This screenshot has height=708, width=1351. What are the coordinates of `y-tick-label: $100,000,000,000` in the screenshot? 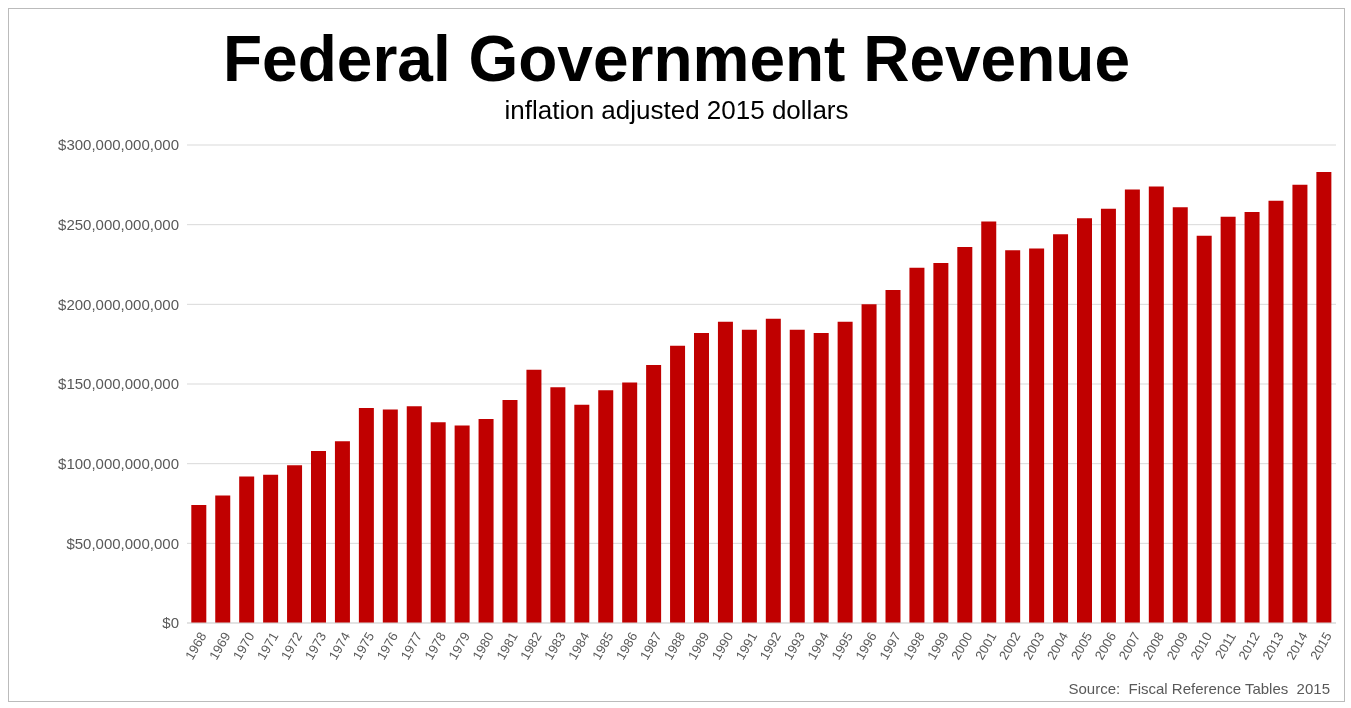 It's located at (118, 463).